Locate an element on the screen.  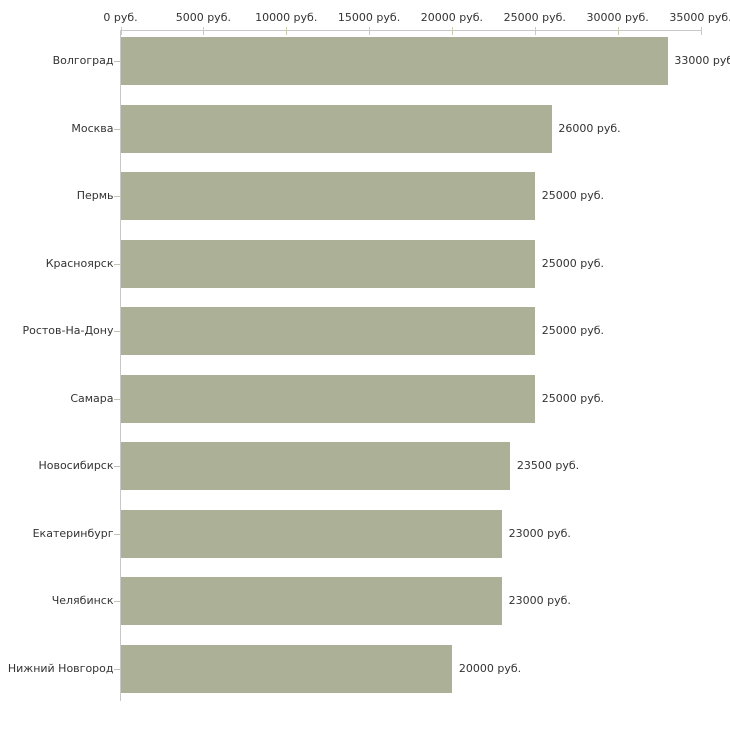
category-label: Волгоград is located at coordinates (83, 60).